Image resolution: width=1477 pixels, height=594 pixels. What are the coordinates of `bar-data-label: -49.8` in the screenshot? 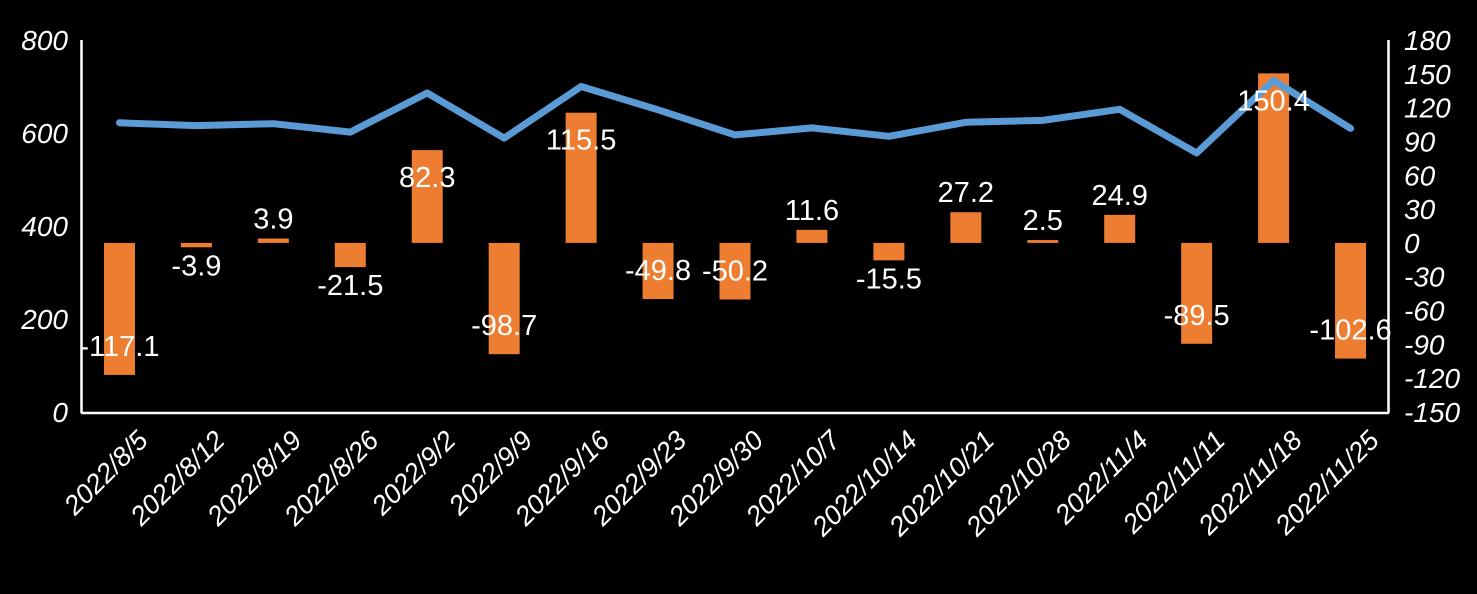 It's located at (658, 271).